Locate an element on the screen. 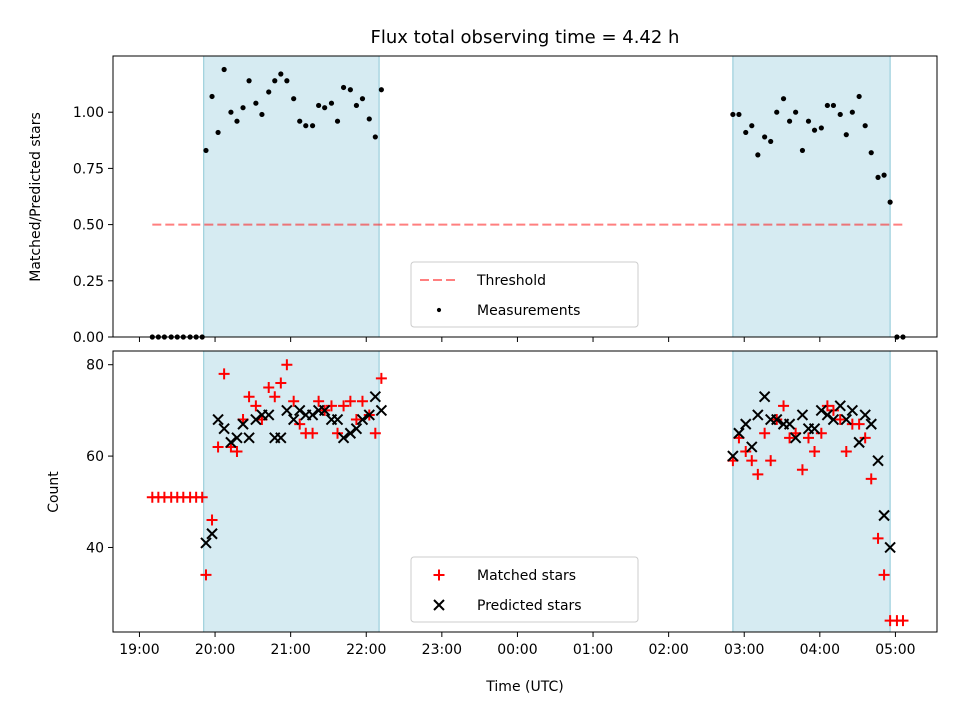 The image size is (960, 720). x-tick-label: 05:00 is located at coordinates (895, 650).